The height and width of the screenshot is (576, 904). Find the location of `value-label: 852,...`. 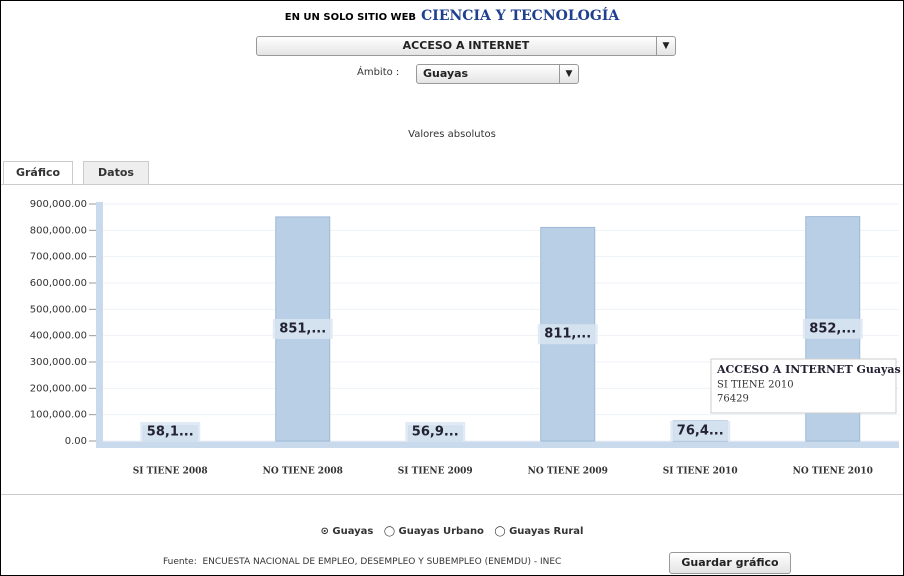

value-label: 852,... is located at coordinates (832, 328).